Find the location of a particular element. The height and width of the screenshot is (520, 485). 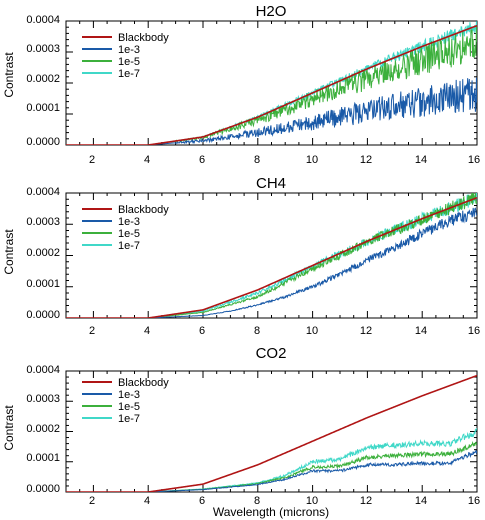

panel-title: CO2 is located at coordinates (271, 353).